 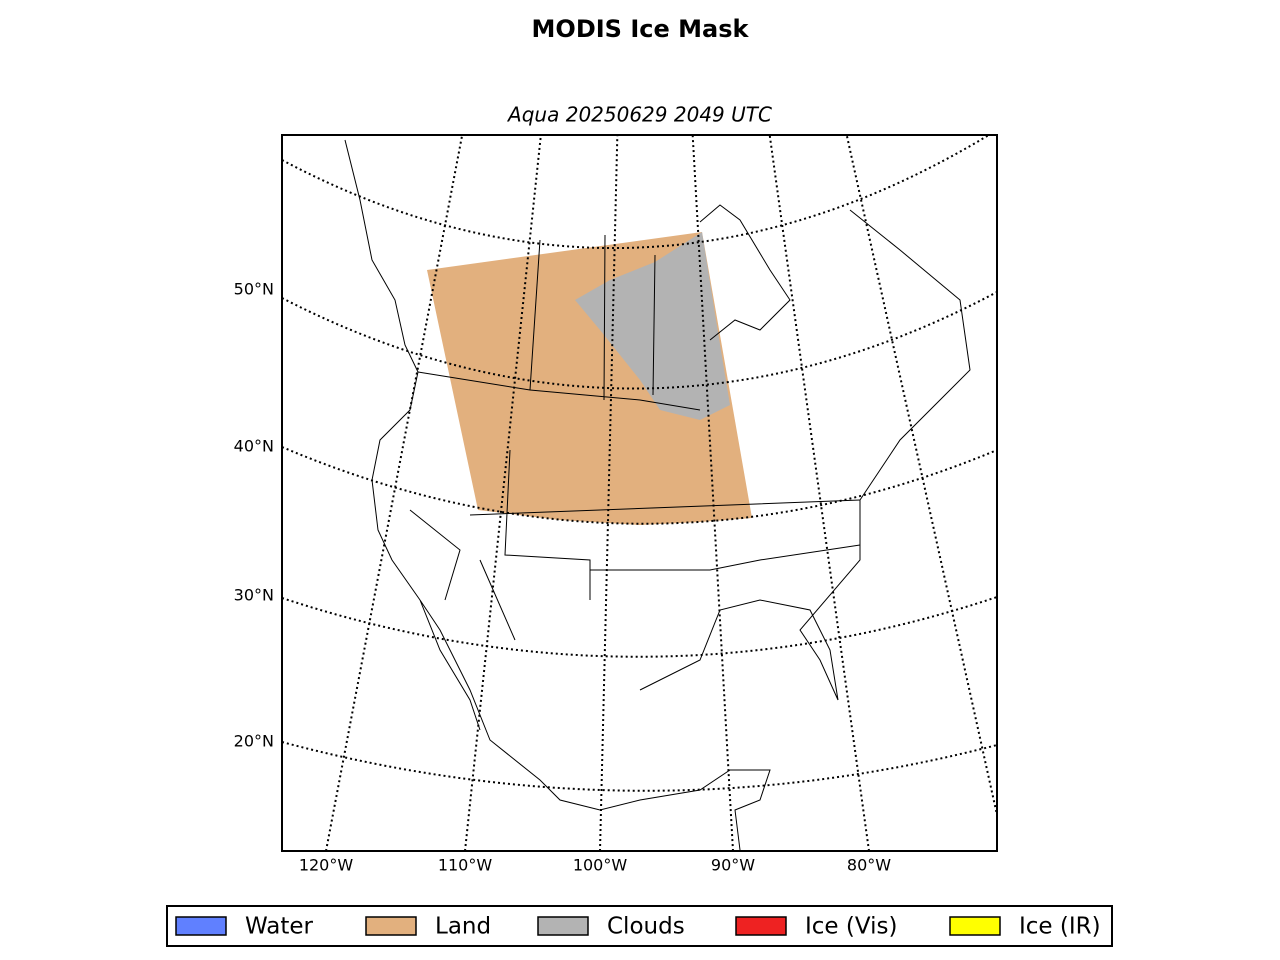 What do you see at coordinates (869, 865) in the screenshot?
I see `longitude-label: 80°W` at bounding box center [869, 865].